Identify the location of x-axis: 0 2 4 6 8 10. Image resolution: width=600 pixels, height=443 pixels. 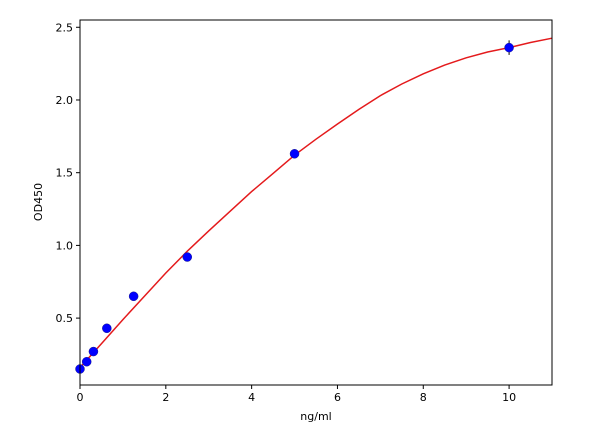
(296, 394).